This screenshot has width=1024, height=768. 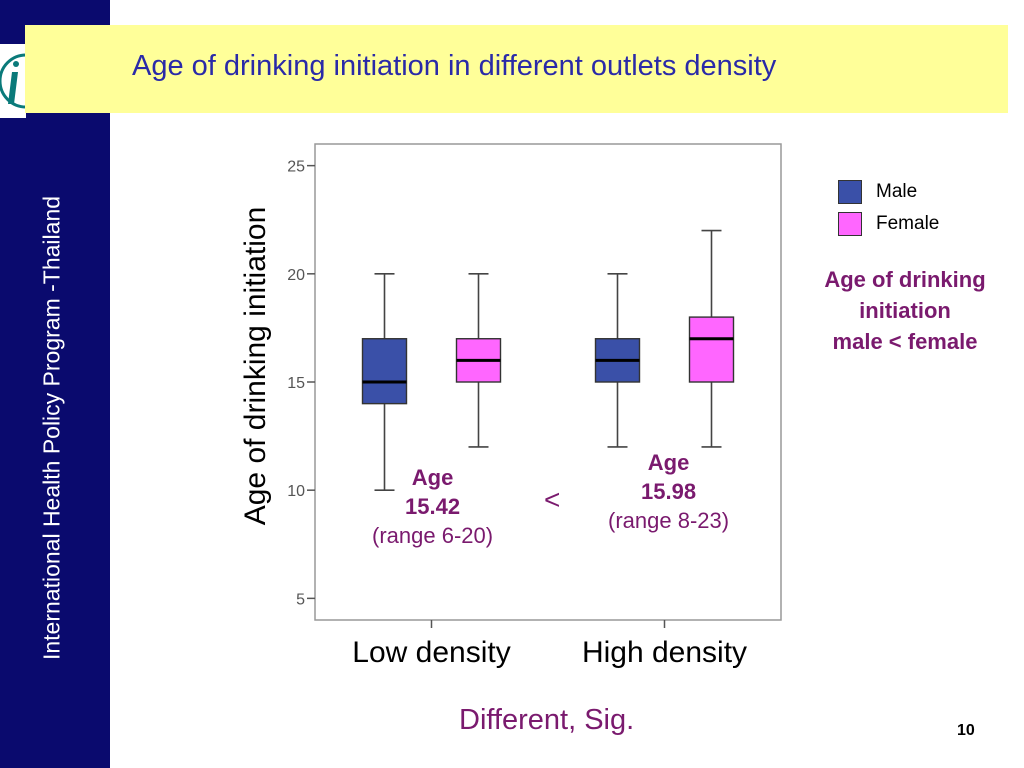 I want to click on legend-label-male: Male, so click(x=897, y=191).